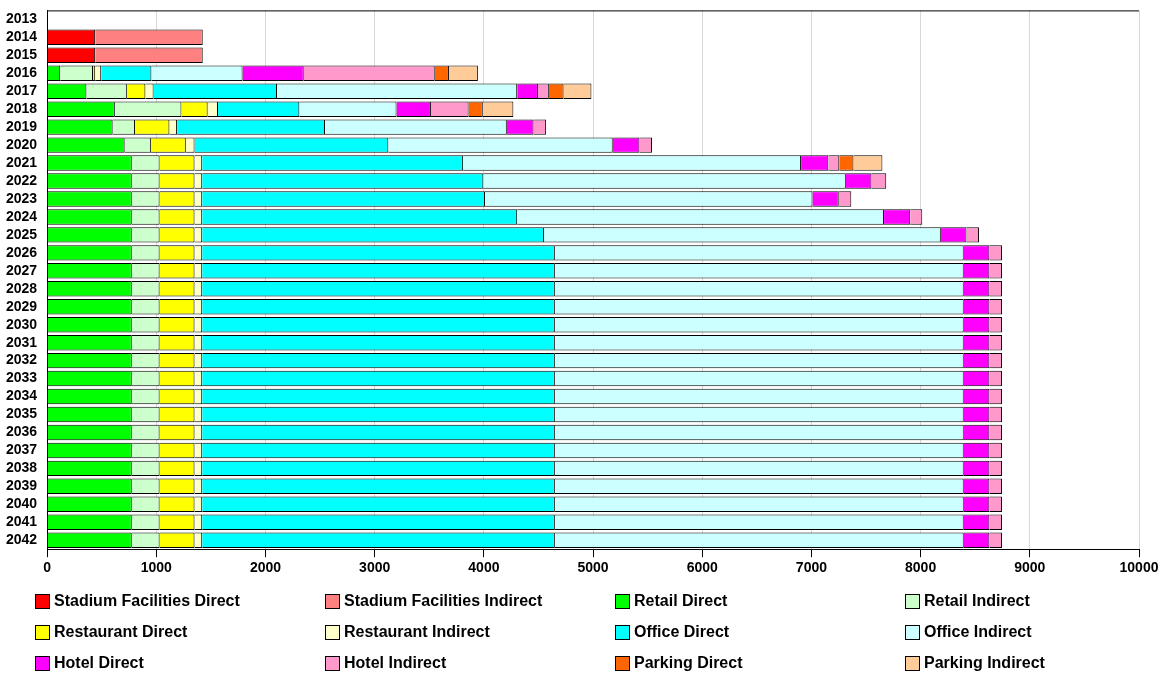  I want to click on x-tick-label: 1000, so click(156, 567).